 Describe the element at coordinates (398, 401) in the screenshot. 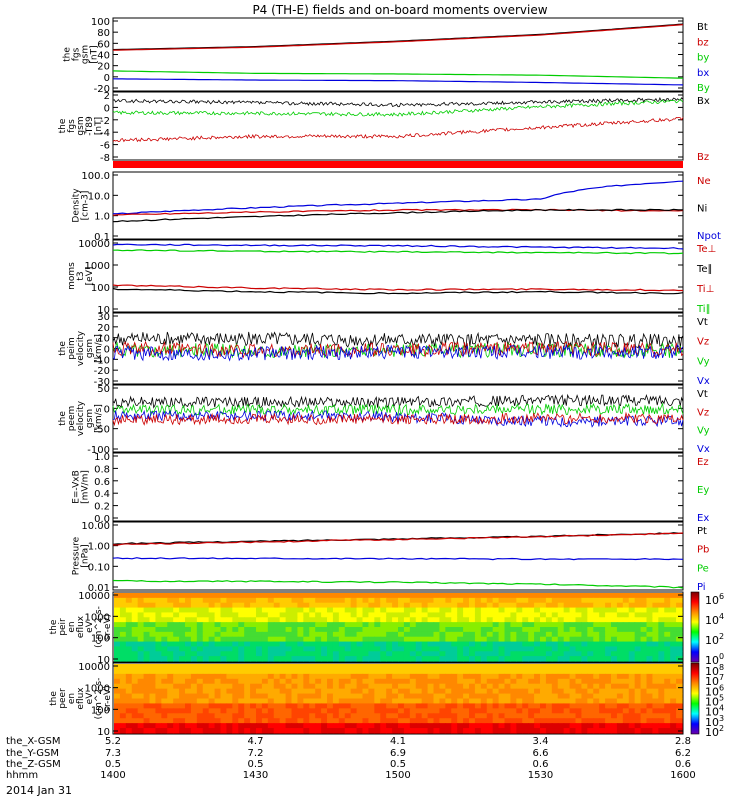

I see `series-peem-velocity-vt` at that location.